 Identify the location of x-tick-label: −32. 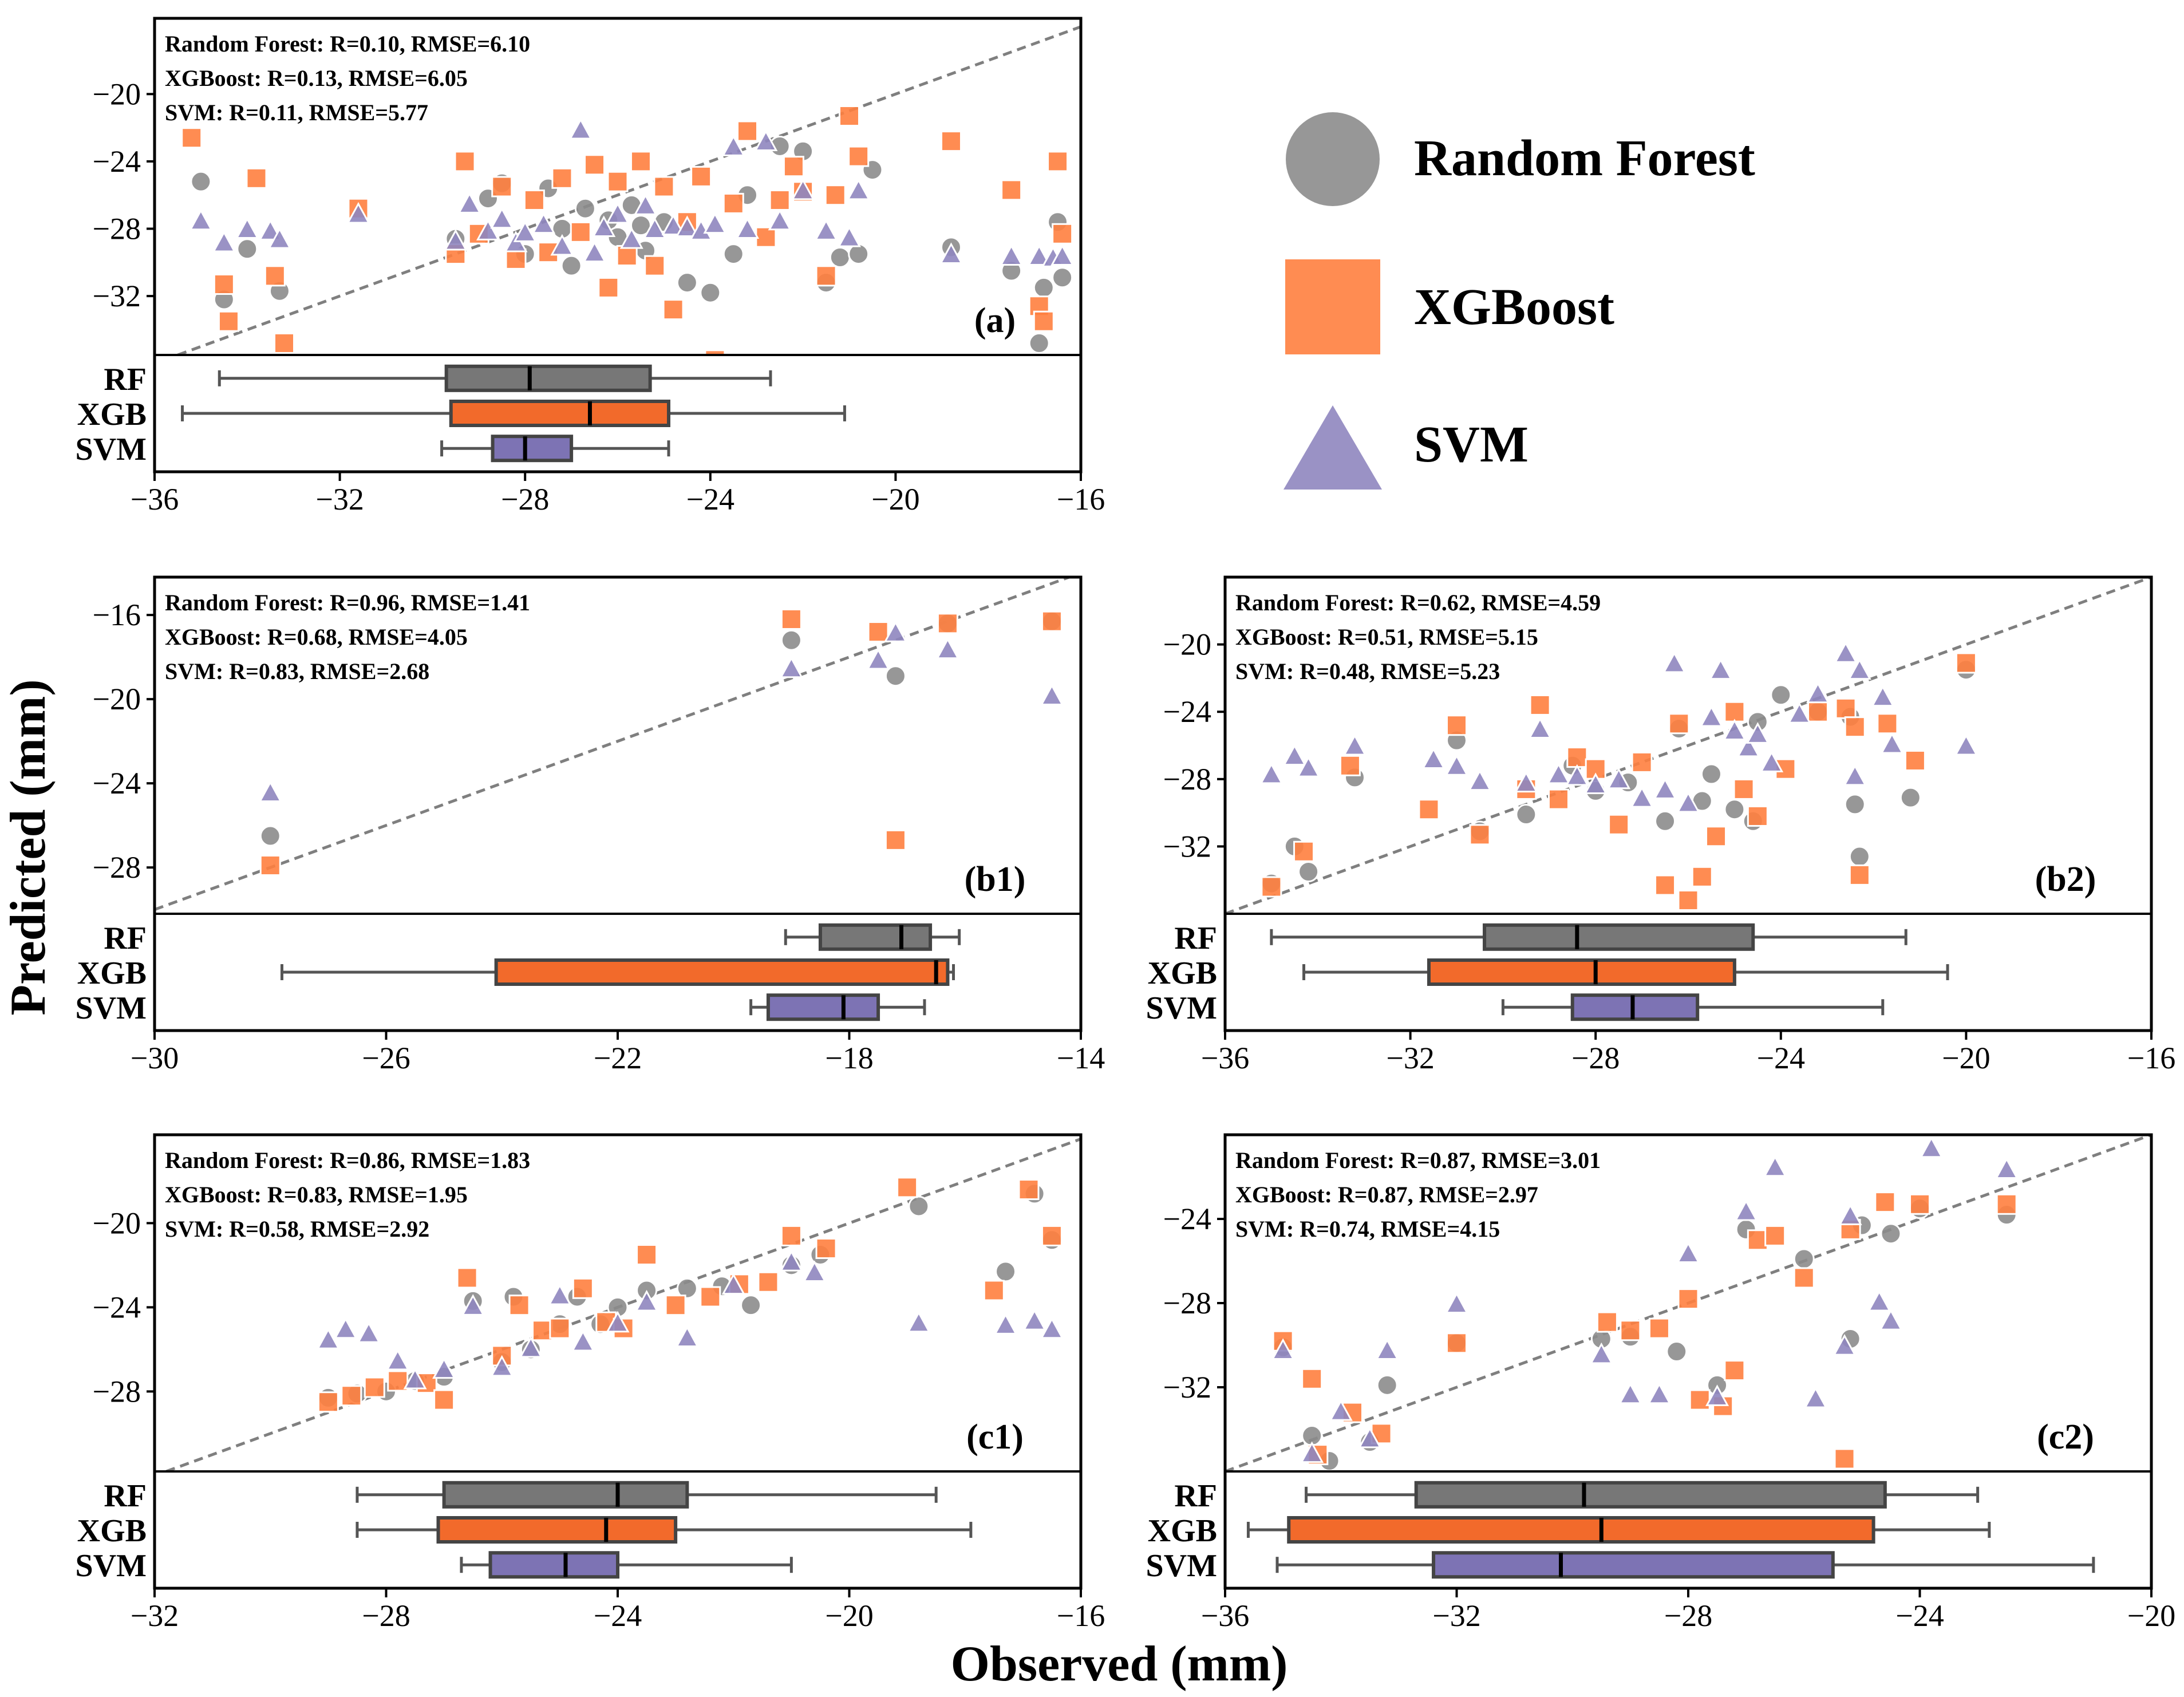
(340, 499).